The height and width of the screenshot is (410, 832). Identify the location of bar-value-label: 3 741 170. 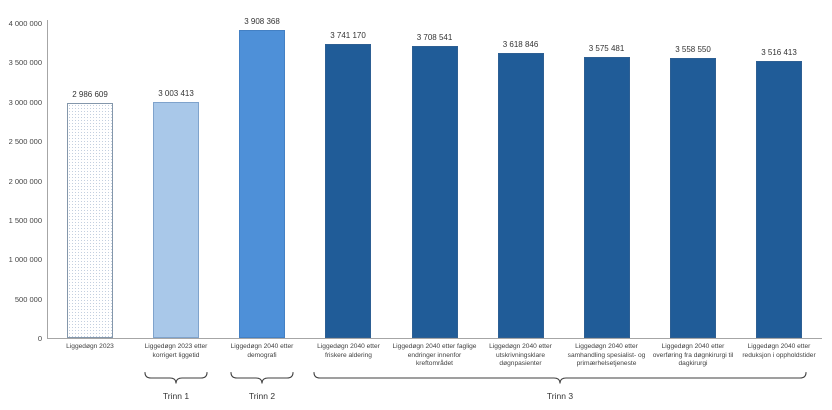
(348, 35).